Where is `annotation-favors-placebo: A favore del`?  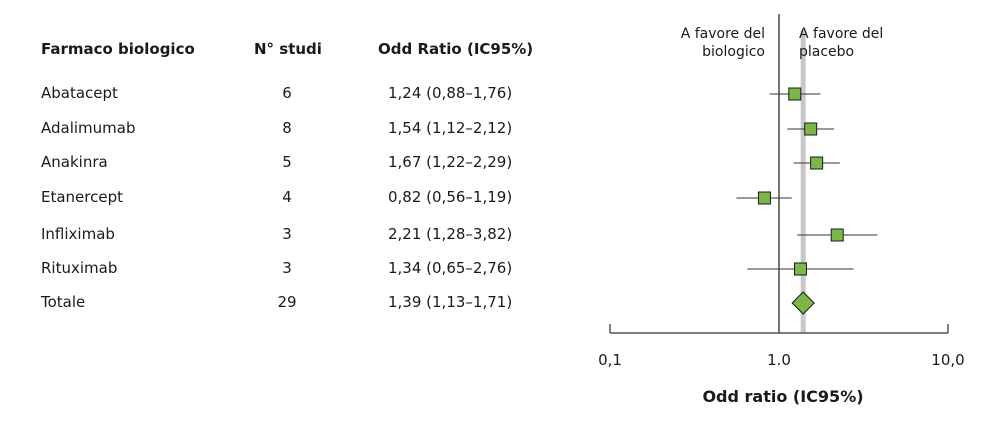
annotation-favors-placebo: A favore del is located at coordinates (841, 34).